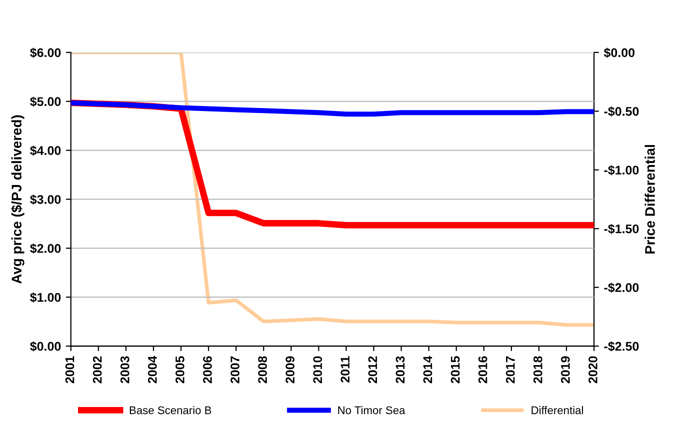 The height and width of the screenshot is (437, 675). Describe the element at coordinates (455, 370) in the screenshot. I see `x-tick-label: 2015` at that location.